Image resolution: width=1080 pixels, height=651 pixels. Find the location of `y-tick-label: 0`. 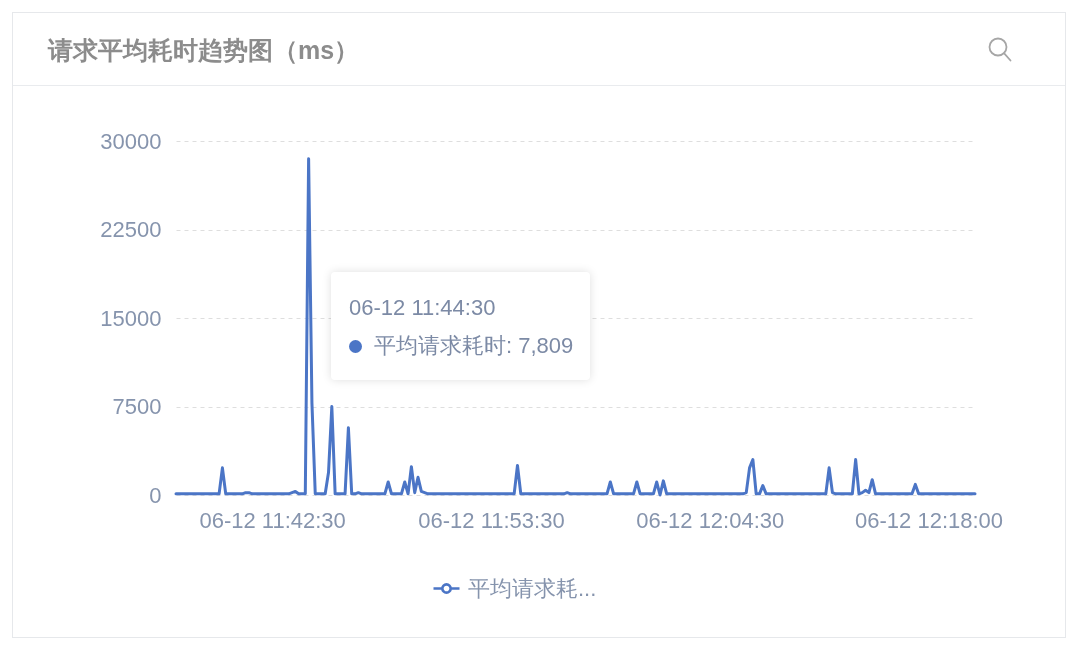

y-tick-label: 0 is located at coordinates (155, 495).